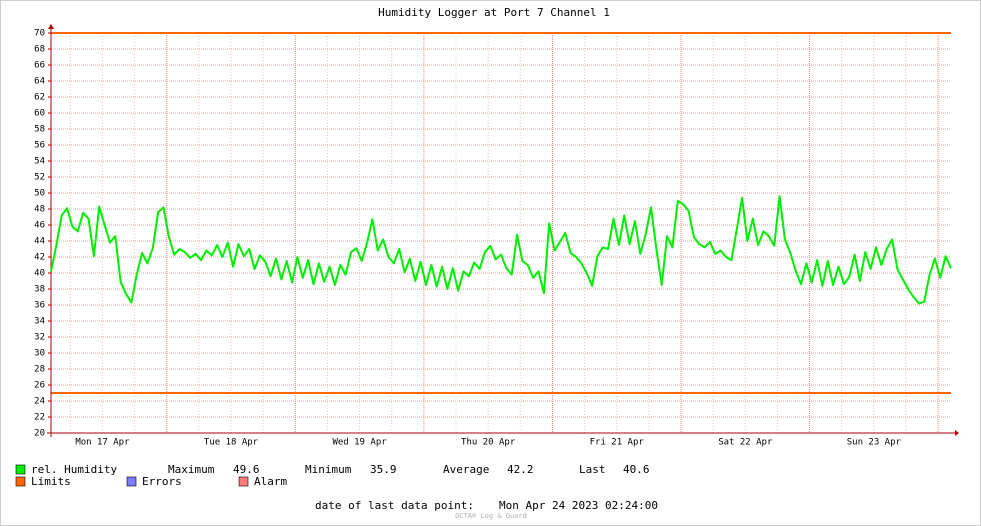  What do you see at coordinates (957, 433) in the screenshot?
I see `x-arrow` at bounding box center [957, 433].